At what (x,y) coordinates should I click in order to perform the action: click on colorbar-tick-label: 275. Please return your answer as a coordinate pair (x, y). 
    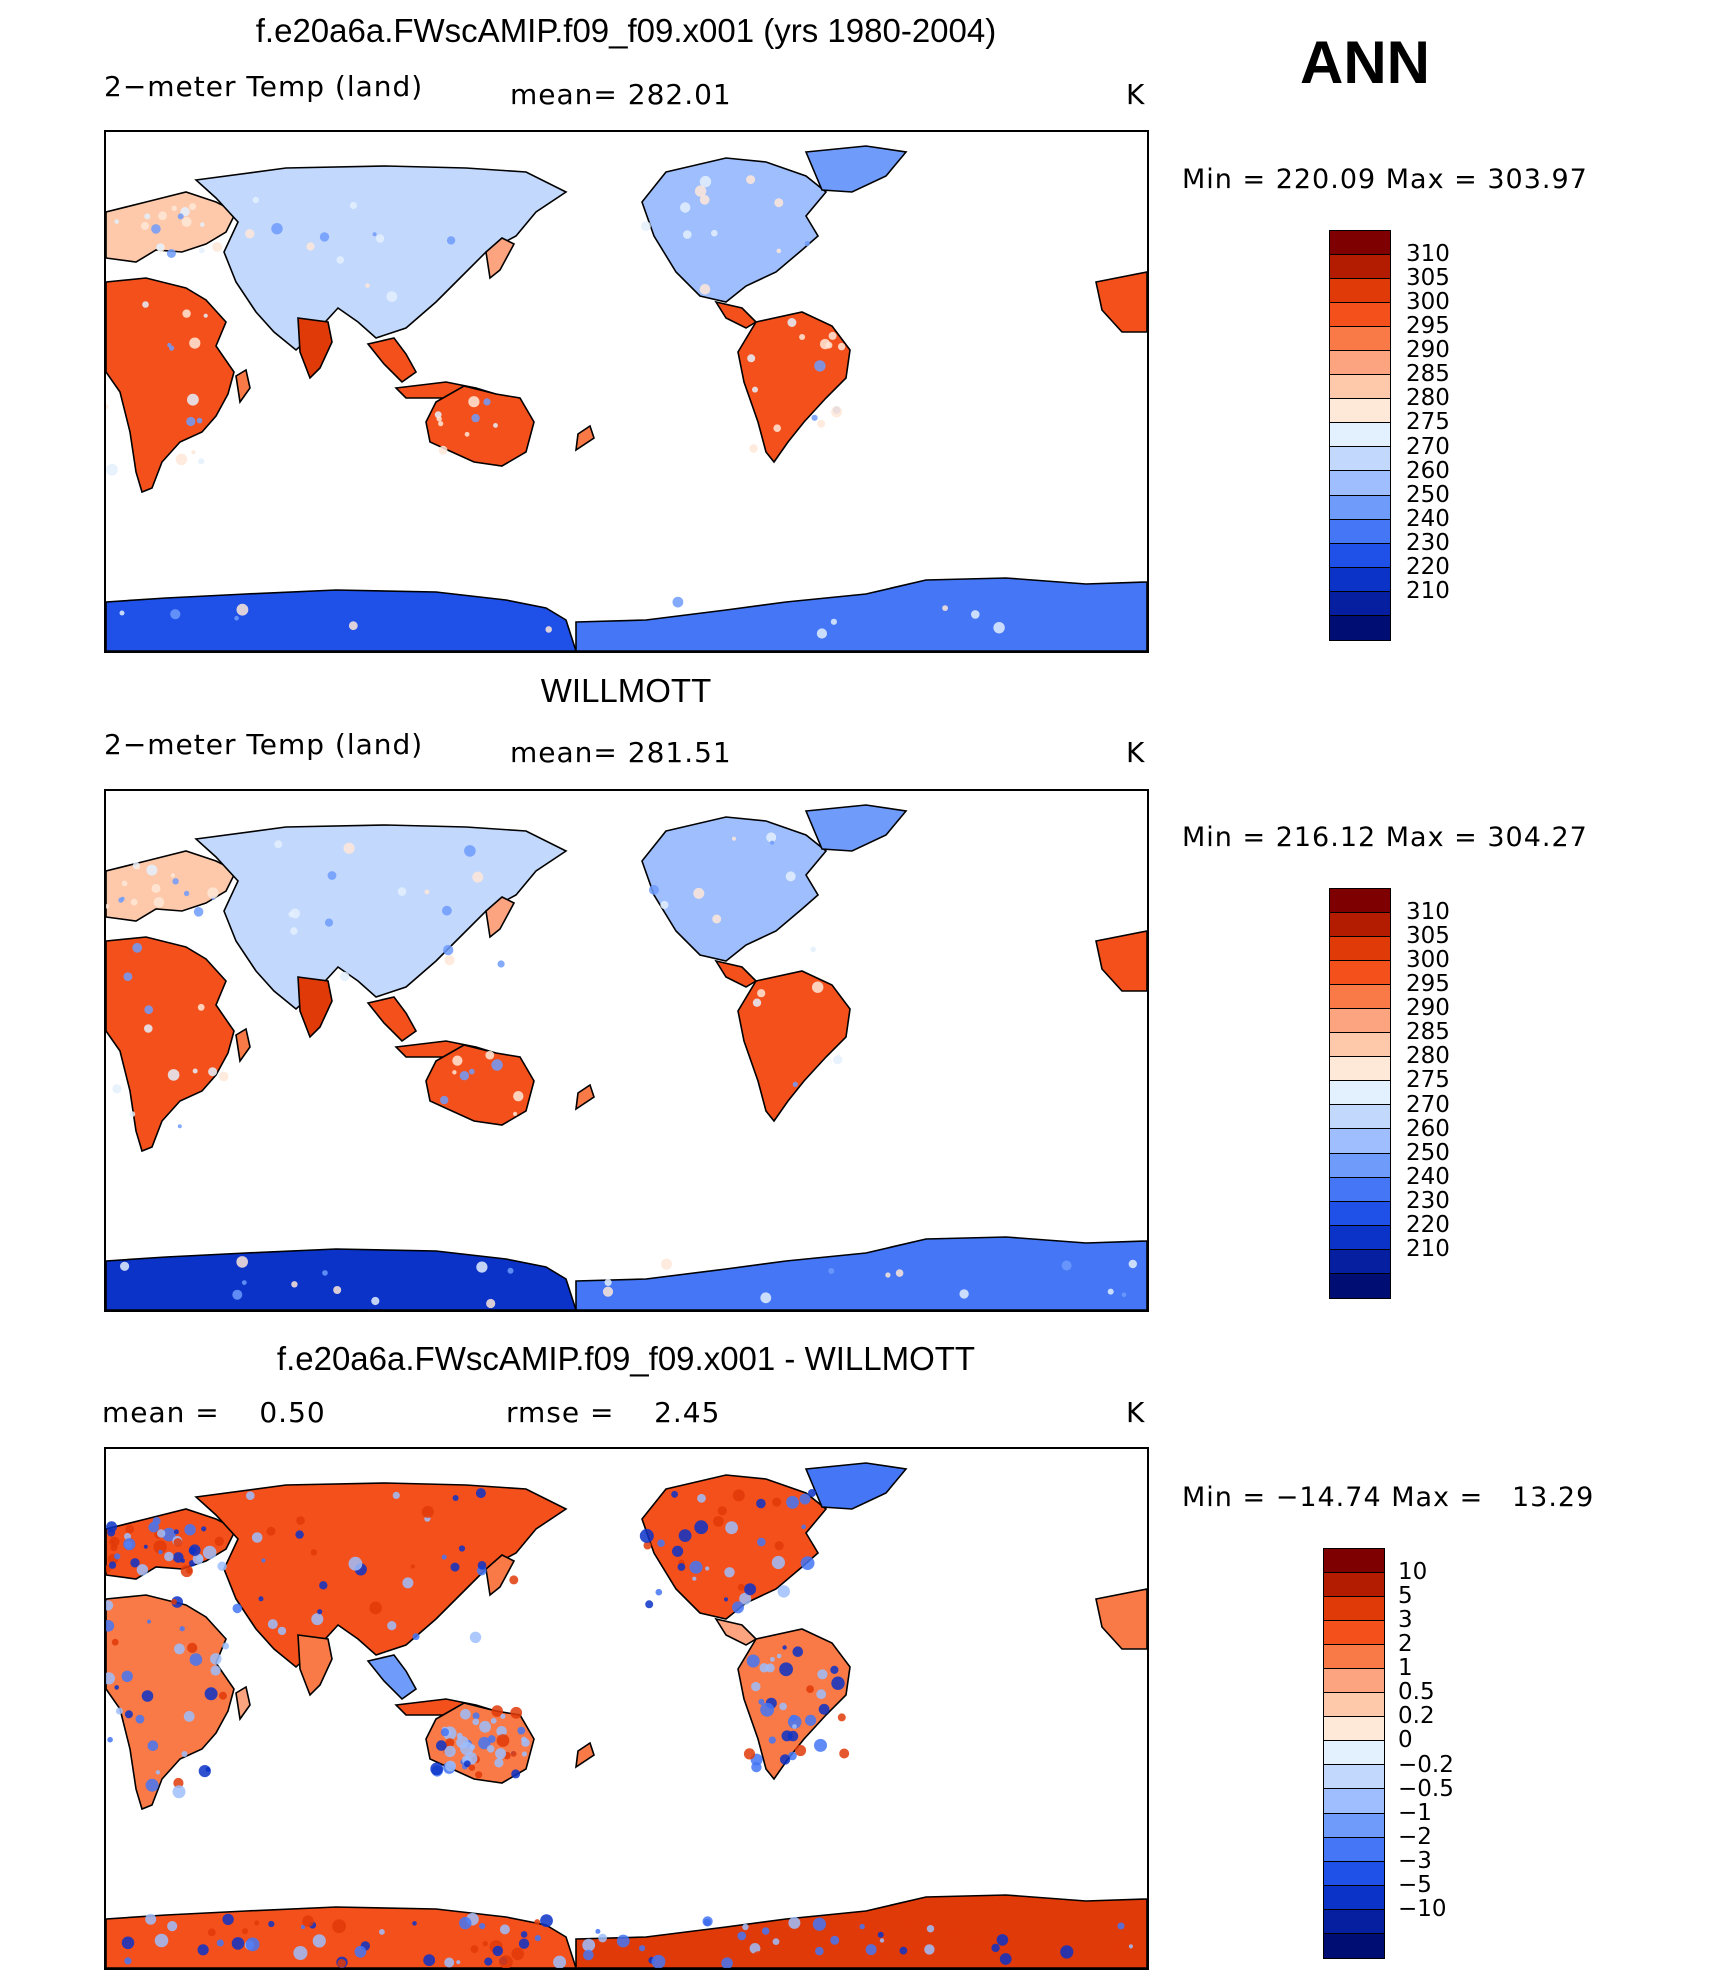
    Looking at the image, I should click on (1428, 1080).